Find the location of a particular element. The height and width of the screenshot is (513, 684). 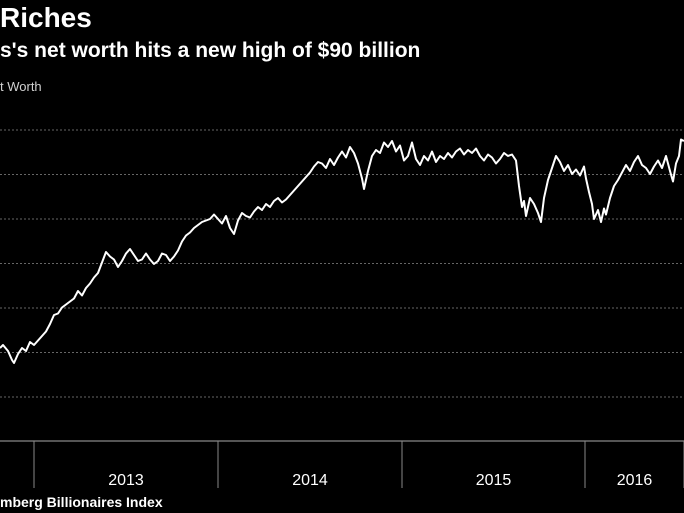

x-ticks: 2013 2014 2015 2016 is located at coordinates (358, 465).